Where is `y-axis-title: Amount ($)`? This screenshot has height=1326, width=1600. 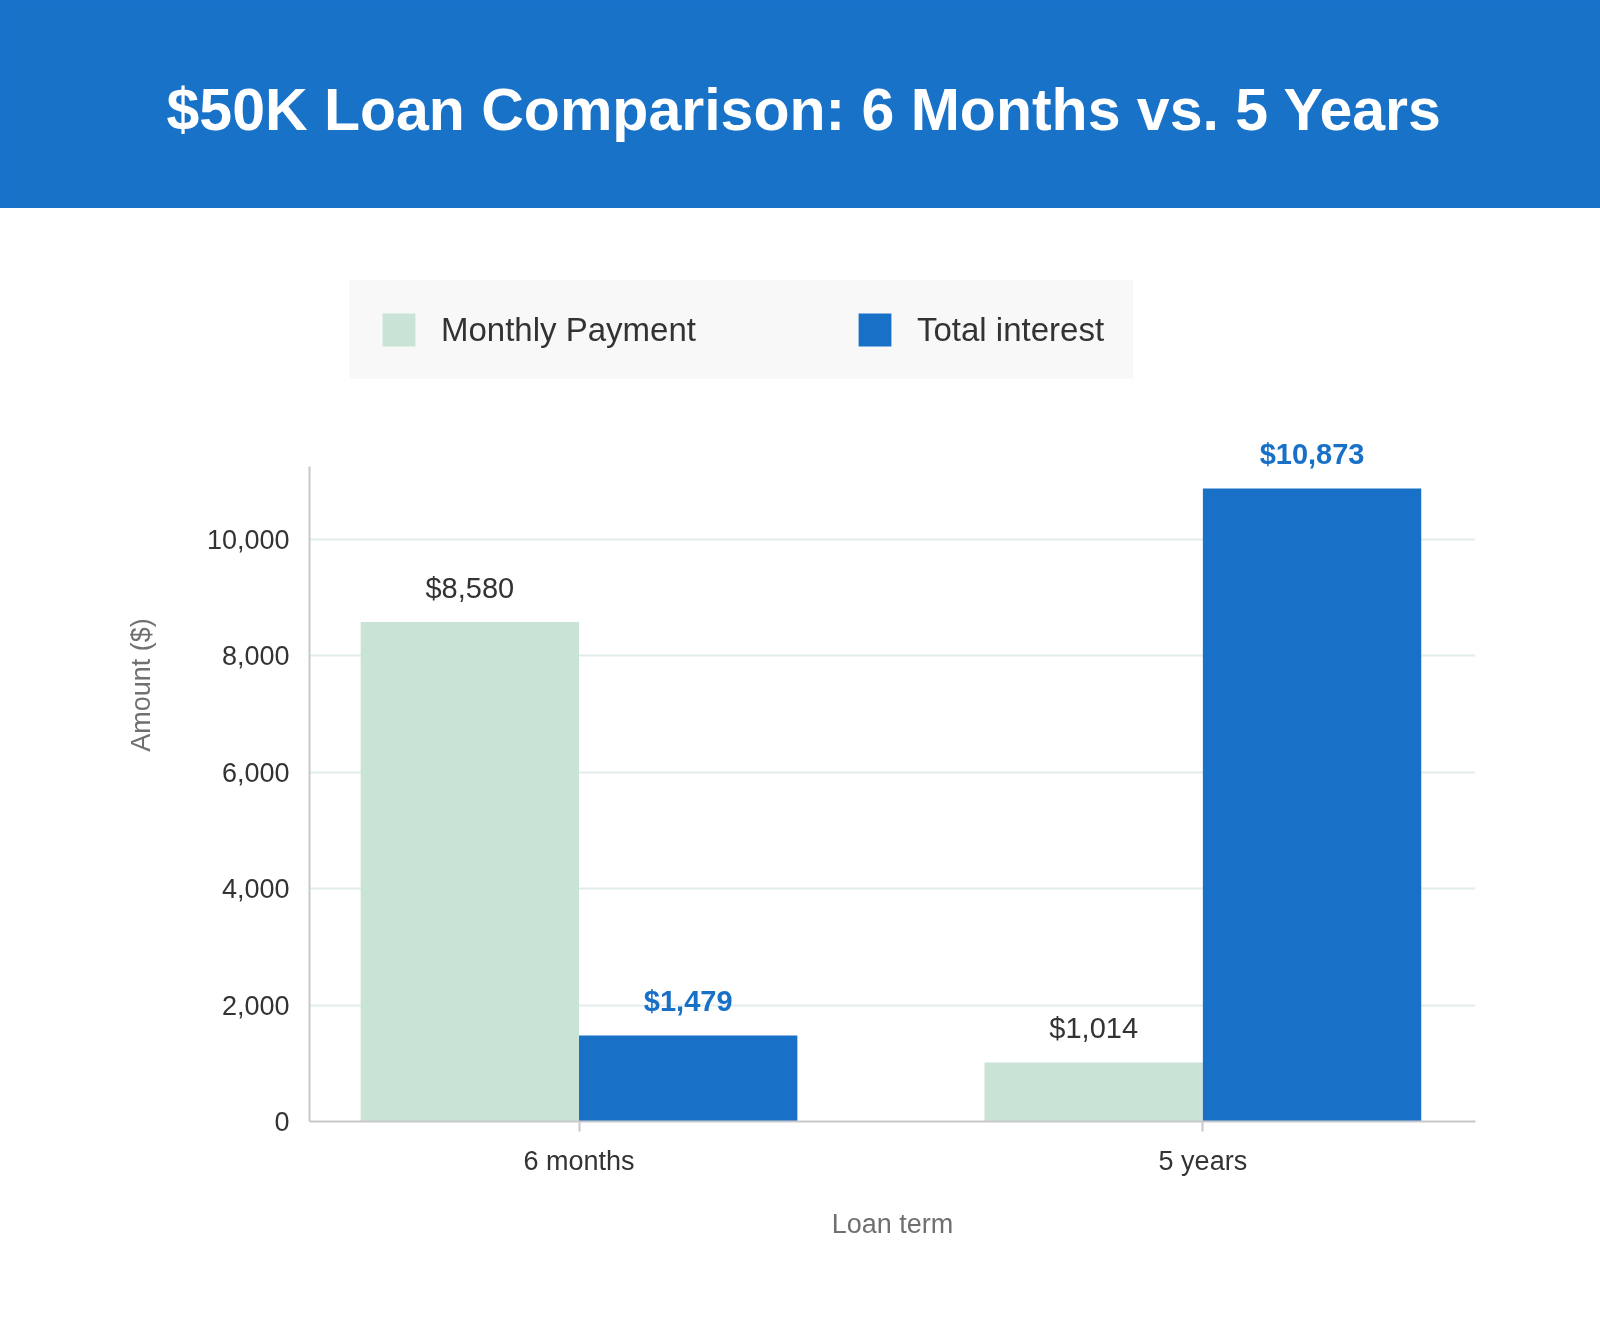 y-axis-title: Amount ($) is located at coordinates (140, 685).